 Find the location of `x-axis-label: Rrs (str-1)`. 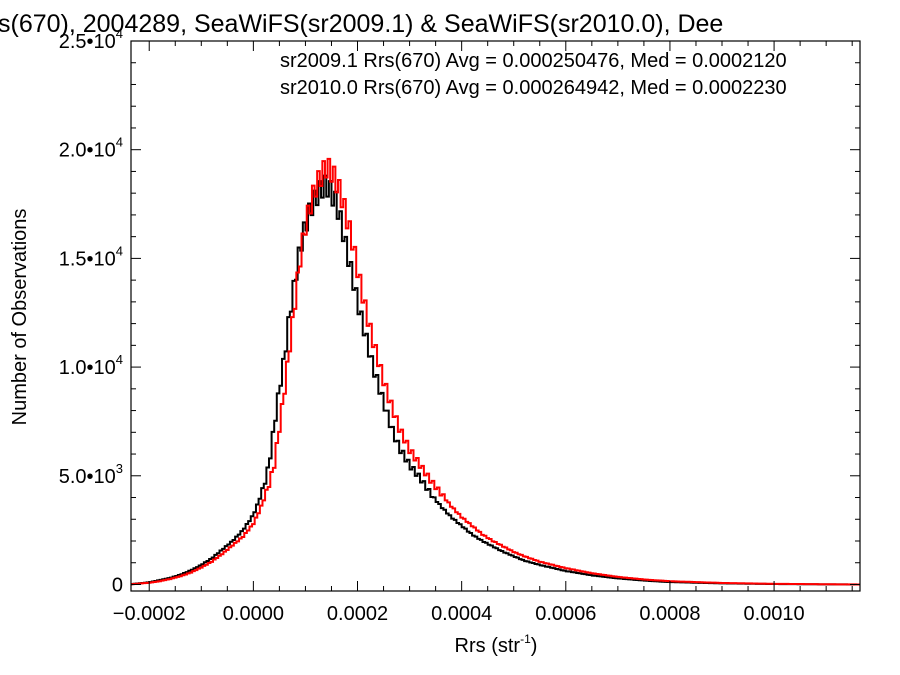

x-axis-label: Rrs (str-1) is located at coordinates (496, 644).